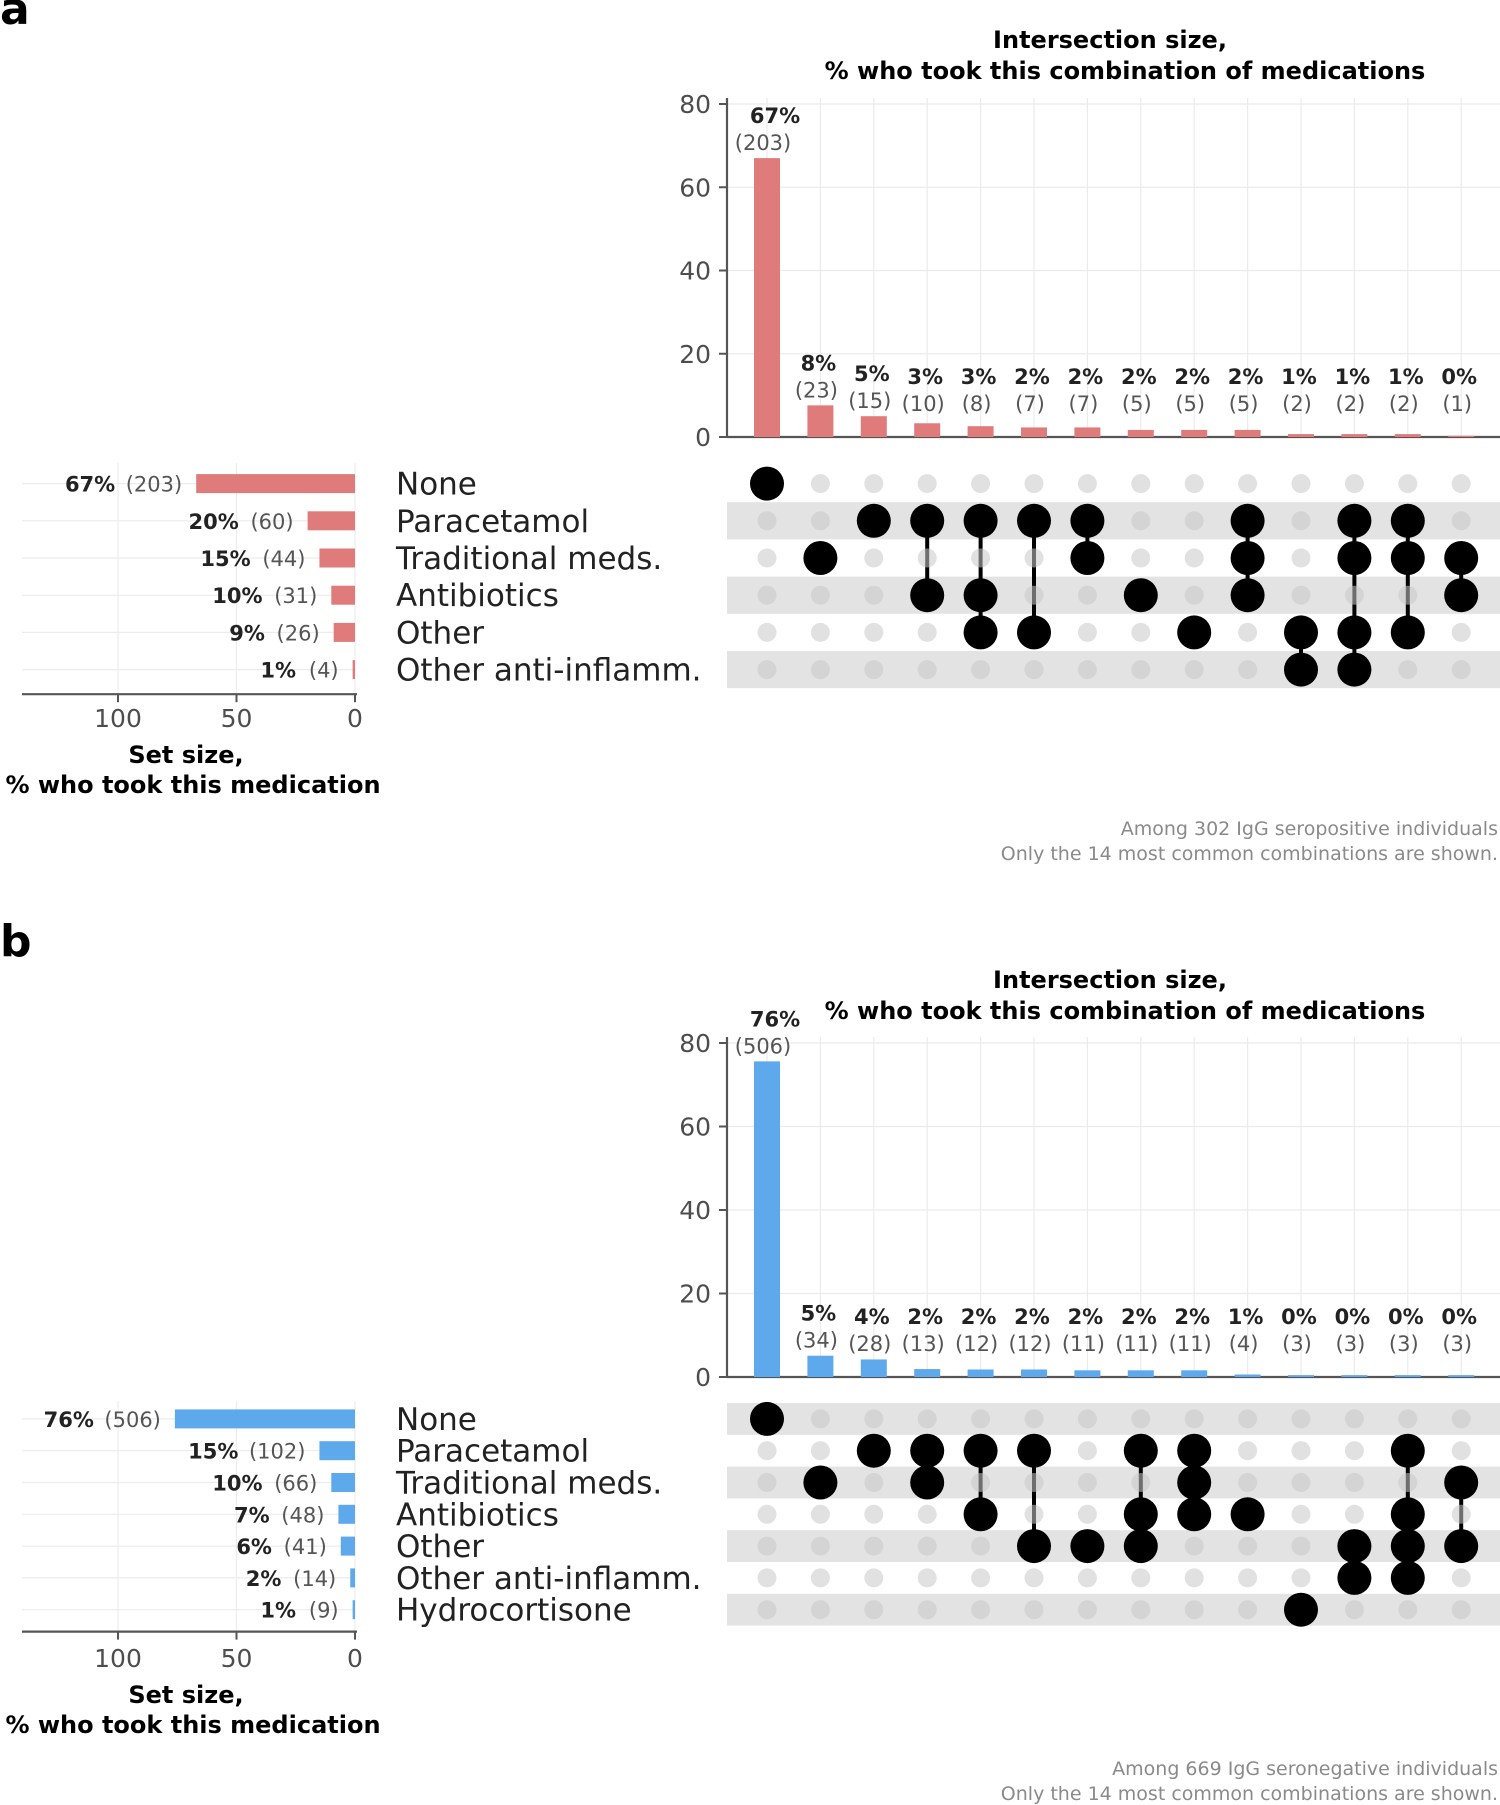 This screenshot has width=1500, height=1805. What do you see at coordinates (237, 1658) in the screenshot?
I see `set-tick-label: 50` at bounding box center [237, 1658].